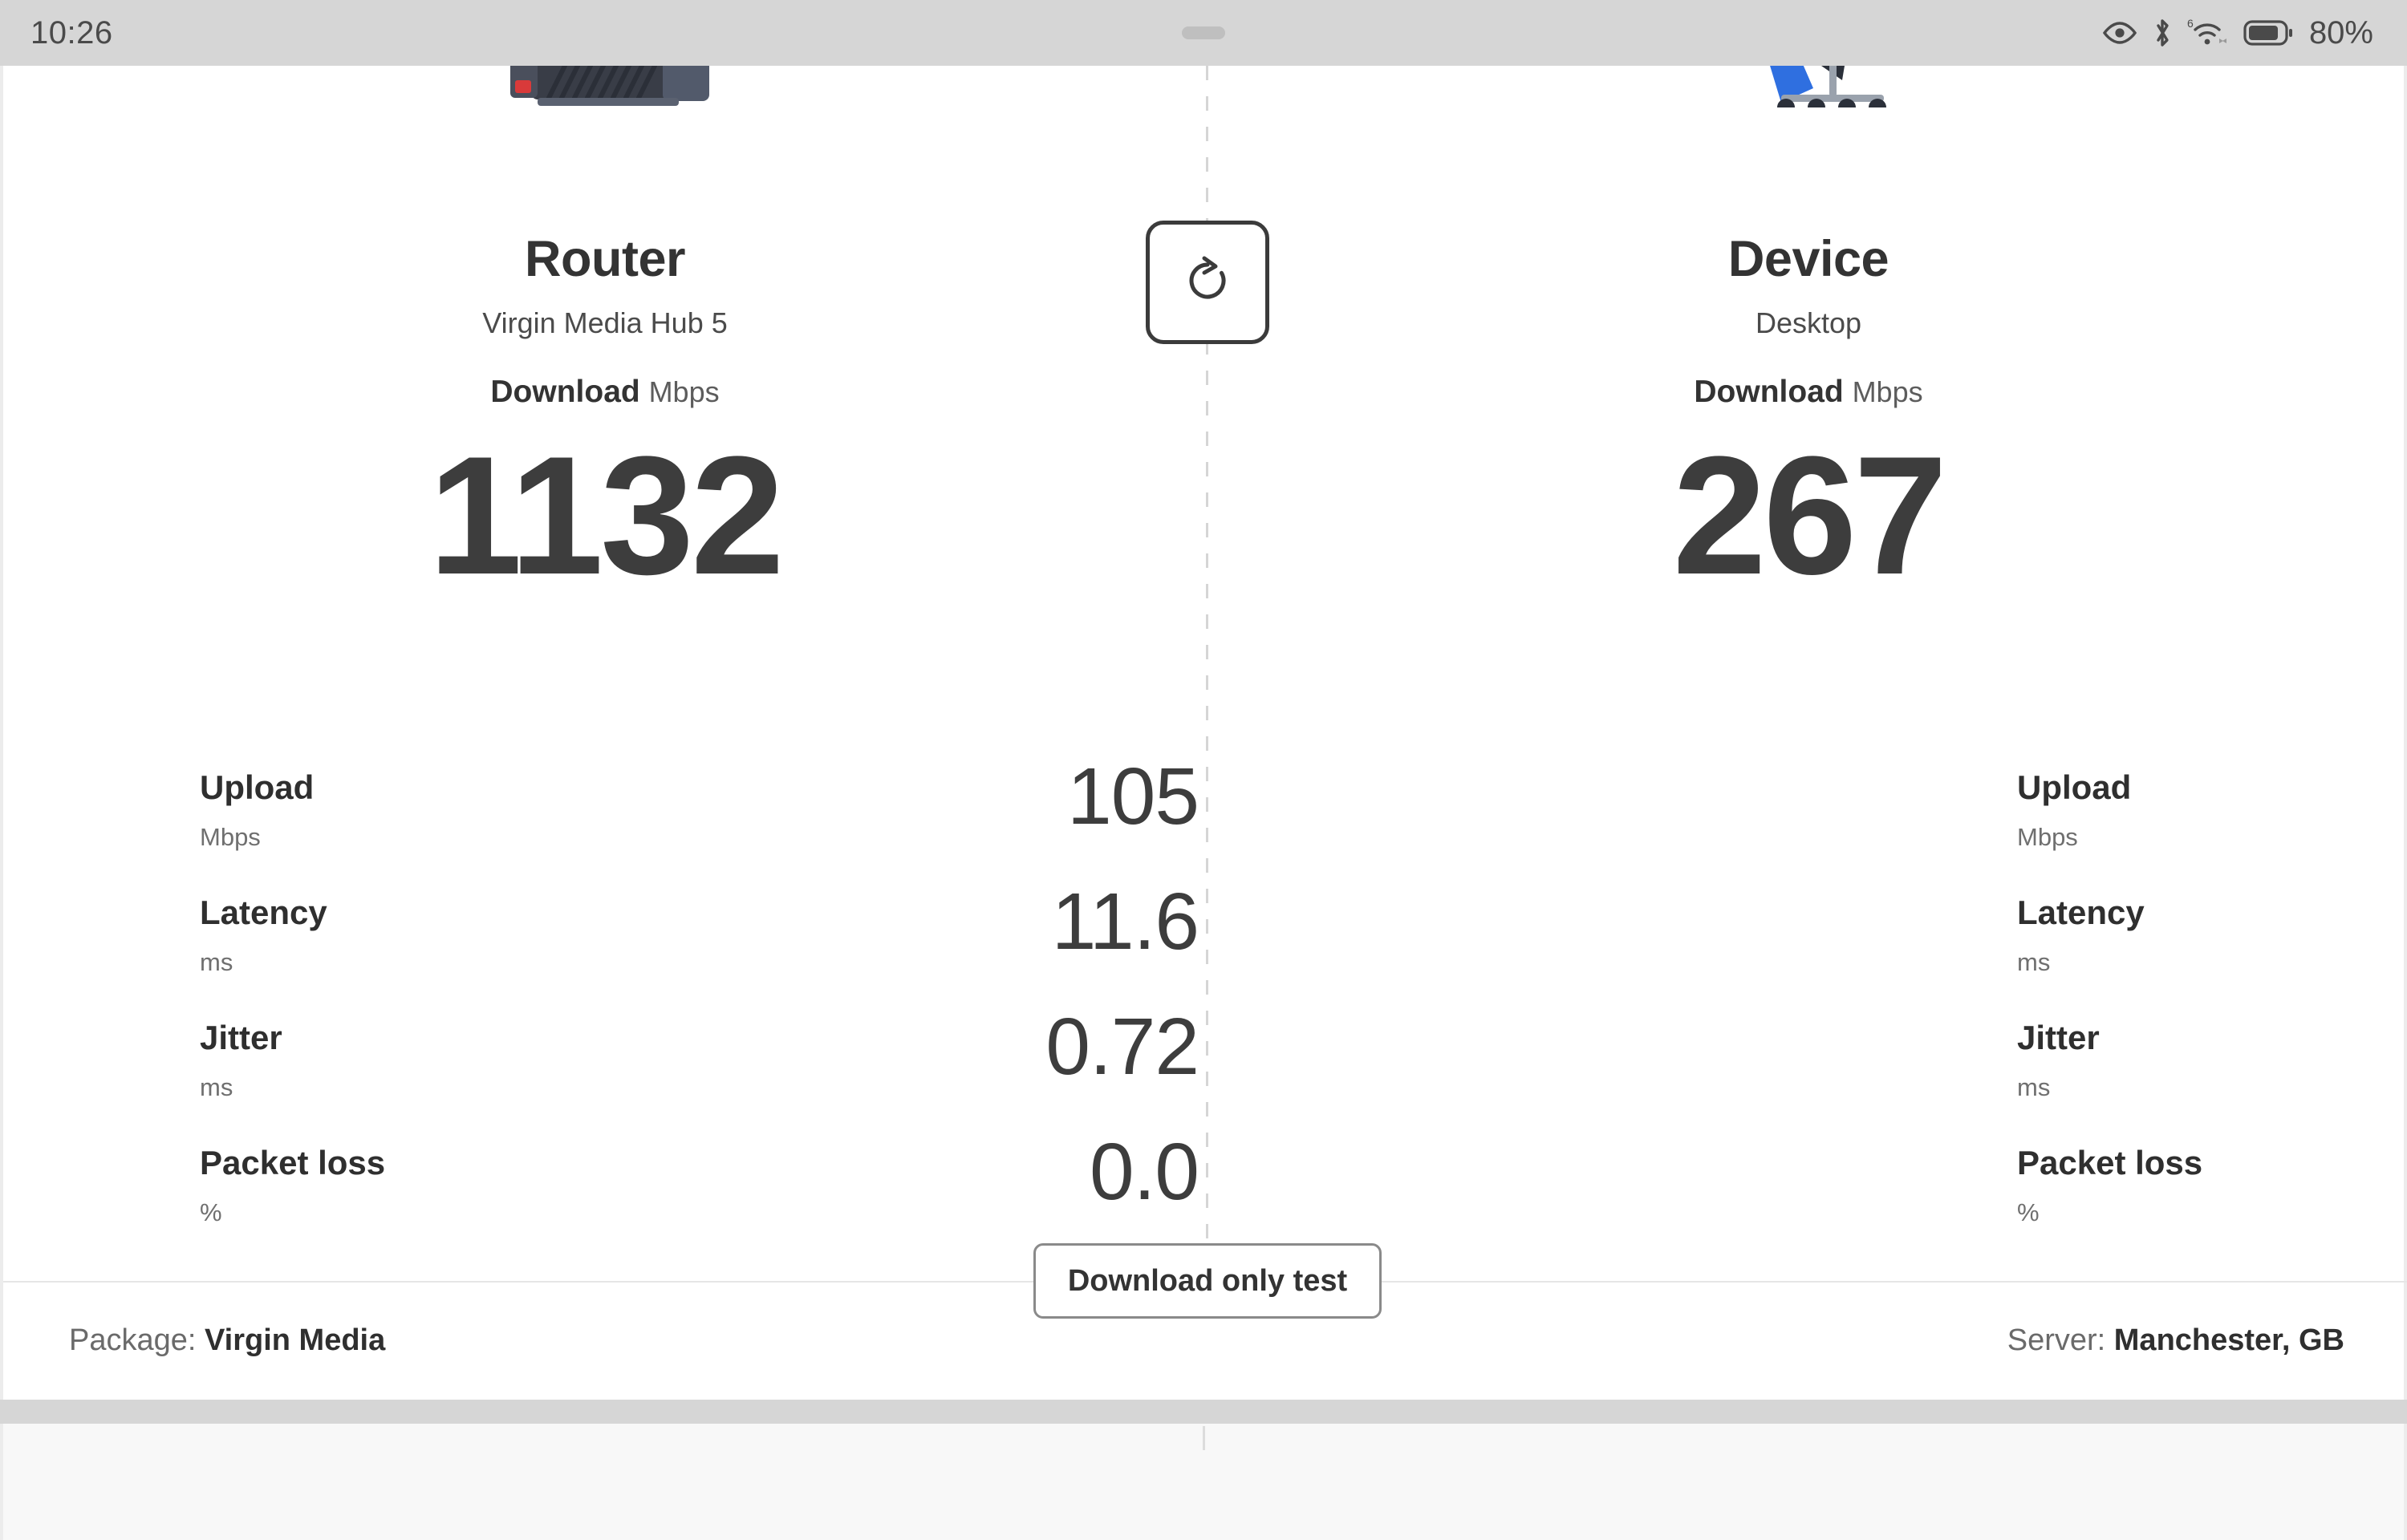 The width and height of the screenshot is (2407, 1540). What do you see at coordinates (1133, 796) in the screenshot?
I see `metric-value: 105` at bounding box center [1133, 796].